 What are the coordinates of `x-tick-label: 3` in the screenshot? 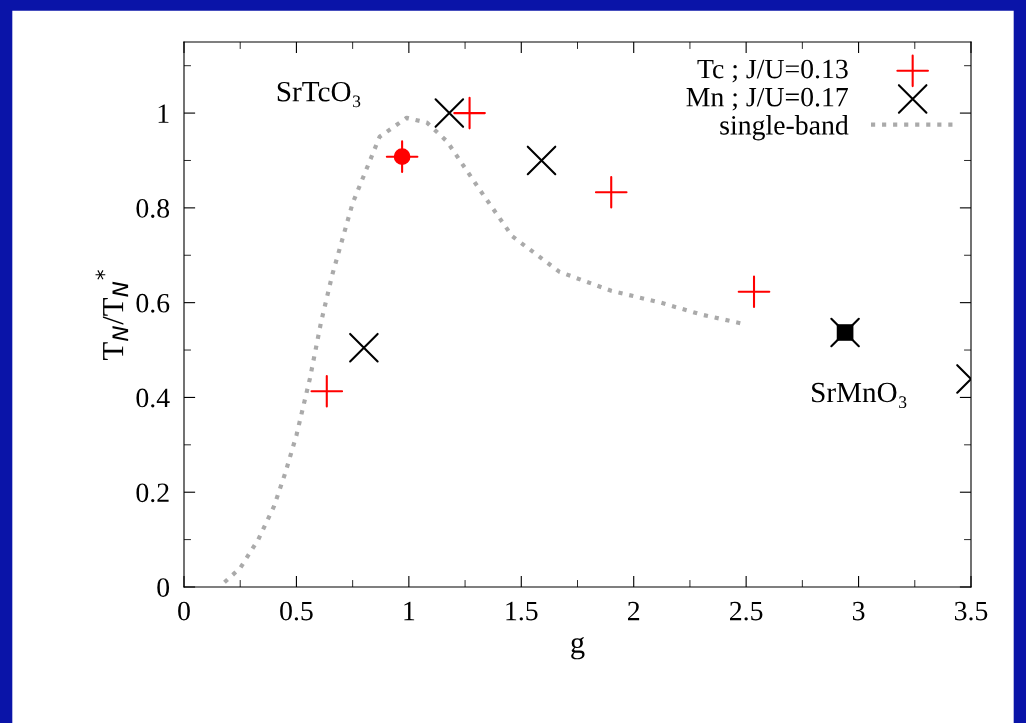 It's located at (858, 611).